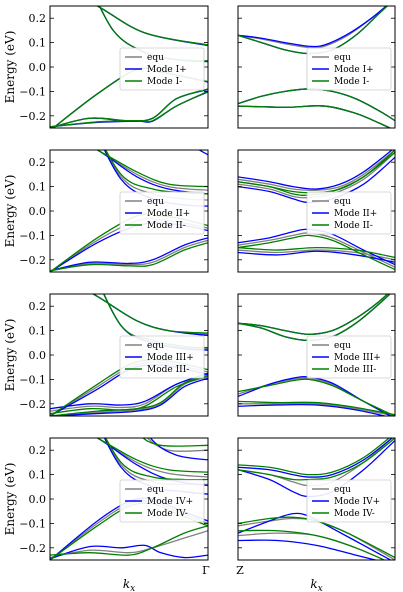  Describe the element at coordinates (114, 355) in the screenshot. I see `panel-iii-left: −0.2 −0.1 0.0 0.1 0.2 equ Mode III+ Mode III-` at that location.